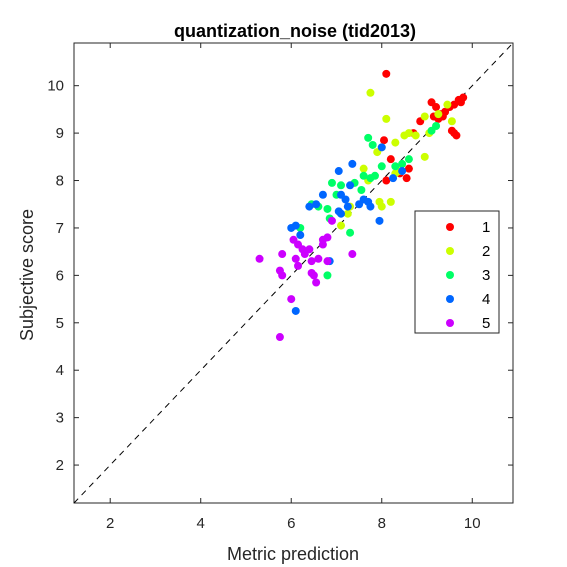 This screenshot has height=567, width=567. I want to click on legend-label-3: 3, so click(486, 275).